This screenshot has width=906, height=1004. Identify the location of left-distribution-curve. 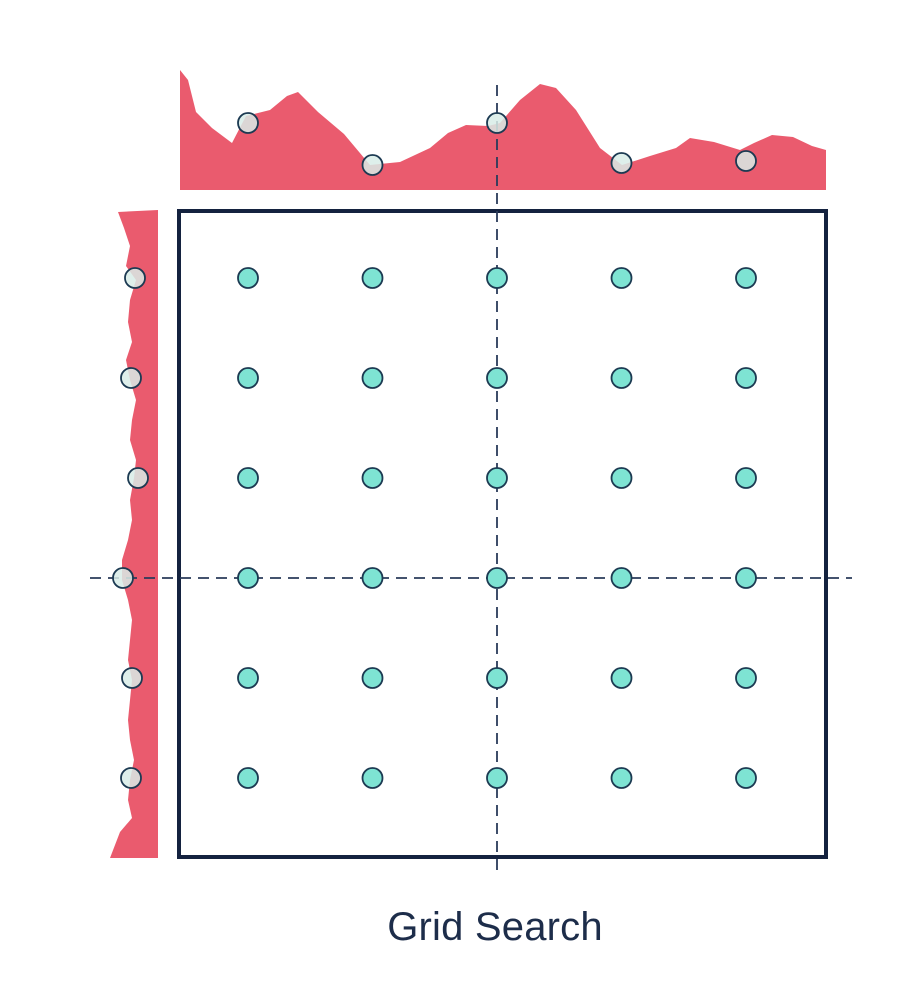
(134, 534).